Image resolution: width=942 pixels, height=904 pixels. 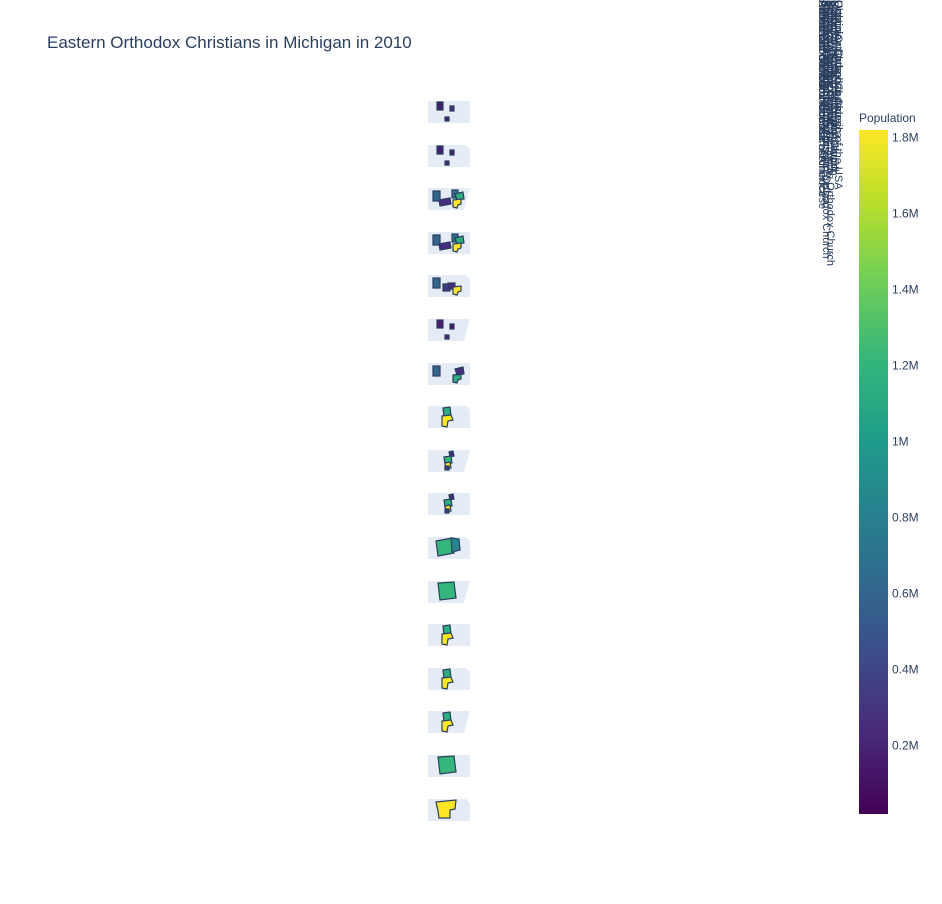 I want to click on legend-entry: Albanian Orthodox Diocese, so click(x=822, y=67).